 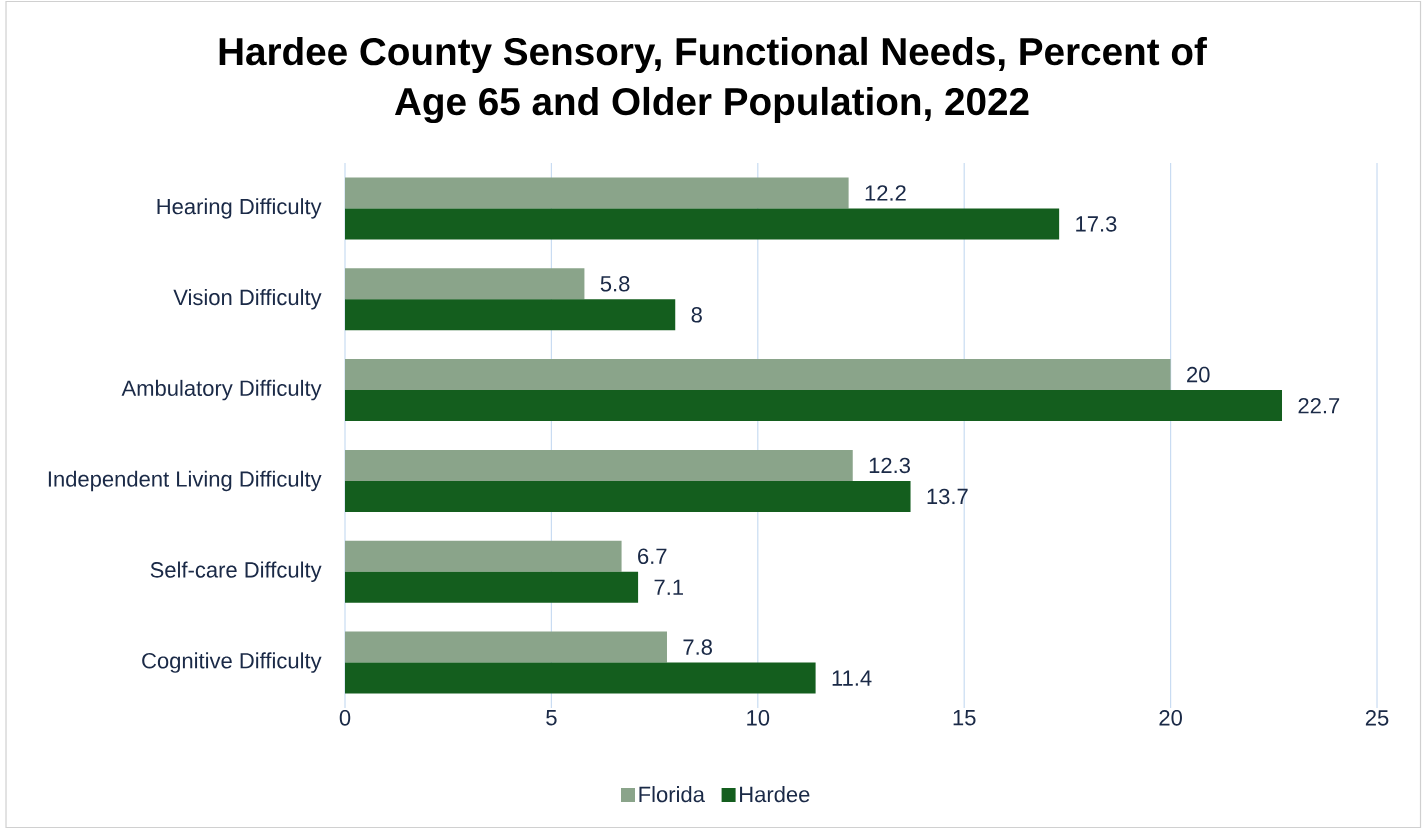 I want to click on y-tick-label: Hearing Difficulty, so click(x=239, y=208).